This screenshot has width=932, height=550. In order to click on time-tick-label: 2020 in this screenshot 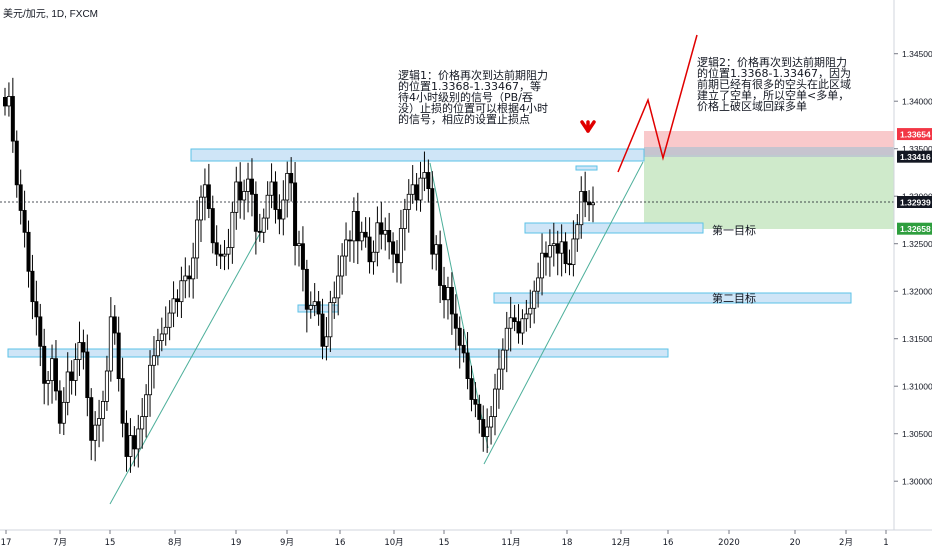, I will do `click(729, 543)`.